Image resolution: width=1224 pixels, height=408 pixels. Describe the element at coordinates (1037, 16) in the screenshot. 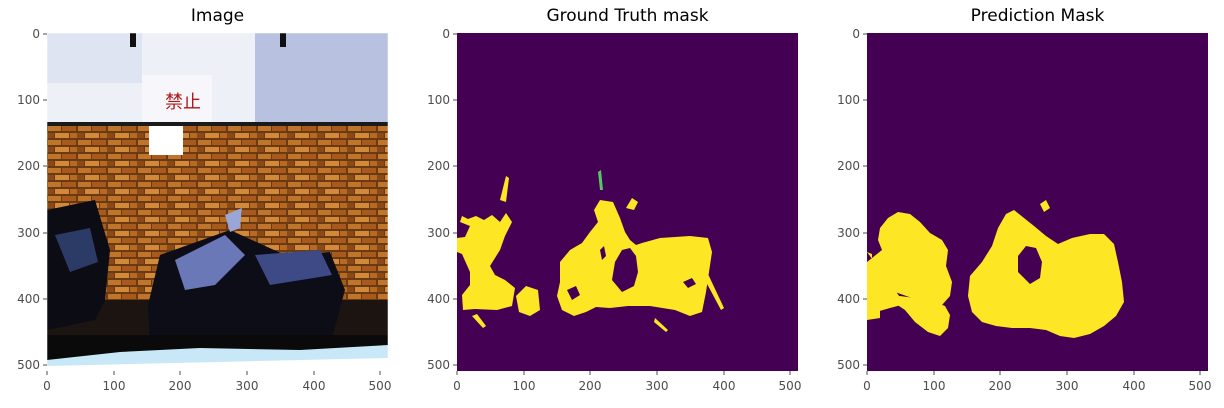

I see `panel-title-prediction: Prediction Mask` at that location.